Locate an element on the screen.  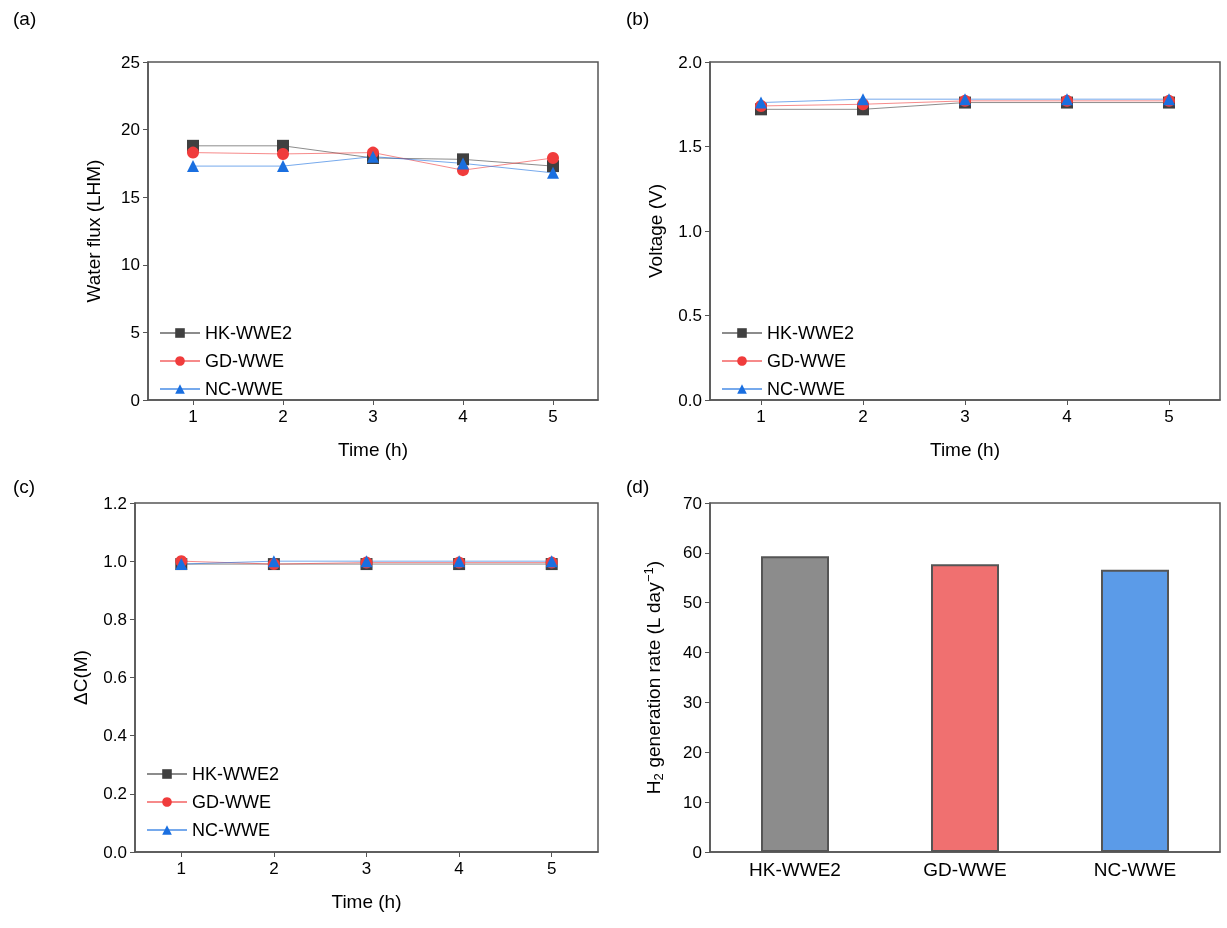
chart-title: (a) is located at coordinates (25, 18).